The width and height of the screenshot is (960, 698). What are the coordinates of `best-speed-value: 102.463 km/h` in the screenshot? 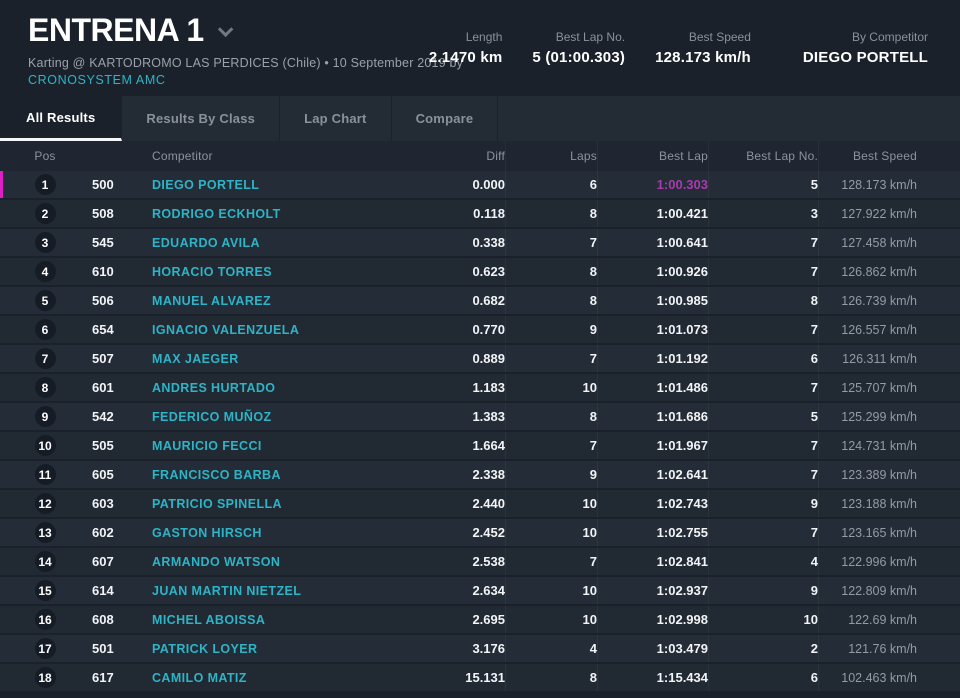 It's located at (867, 677).